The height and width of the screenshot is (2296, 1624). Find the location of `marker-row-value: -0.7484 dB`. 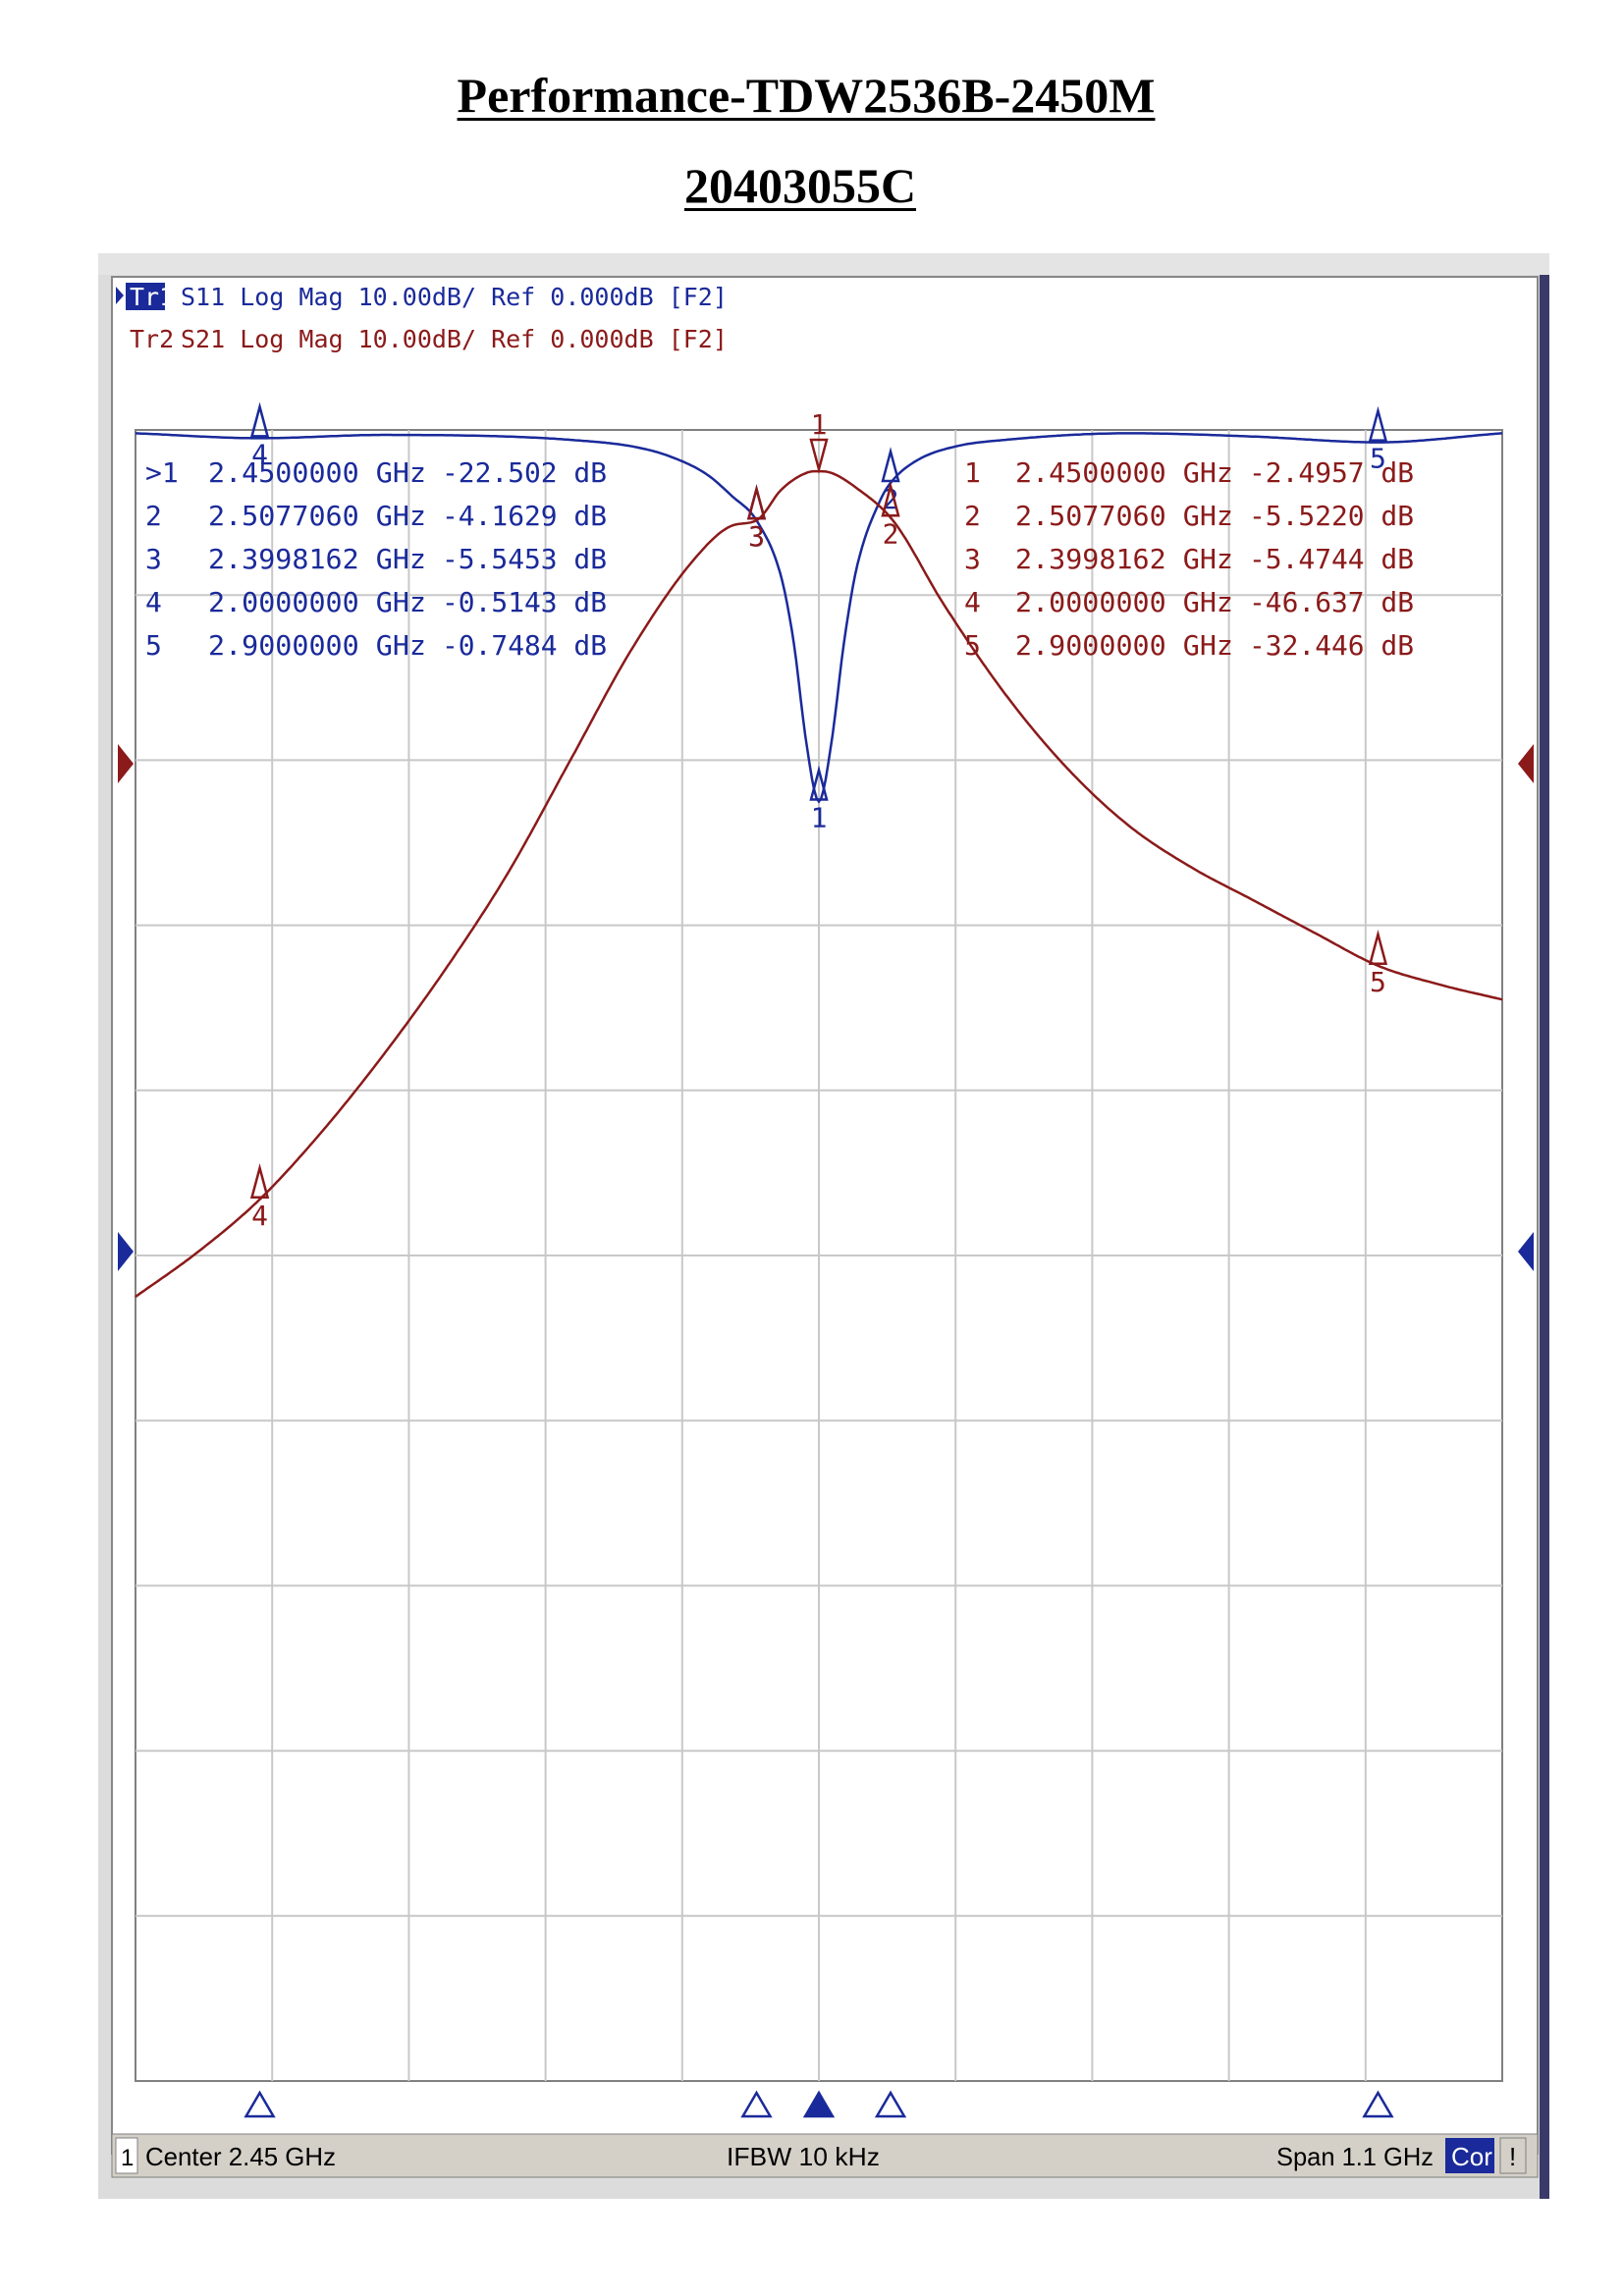

marker-row-value: -0.7484 dB is located at coordinates (524, 645).